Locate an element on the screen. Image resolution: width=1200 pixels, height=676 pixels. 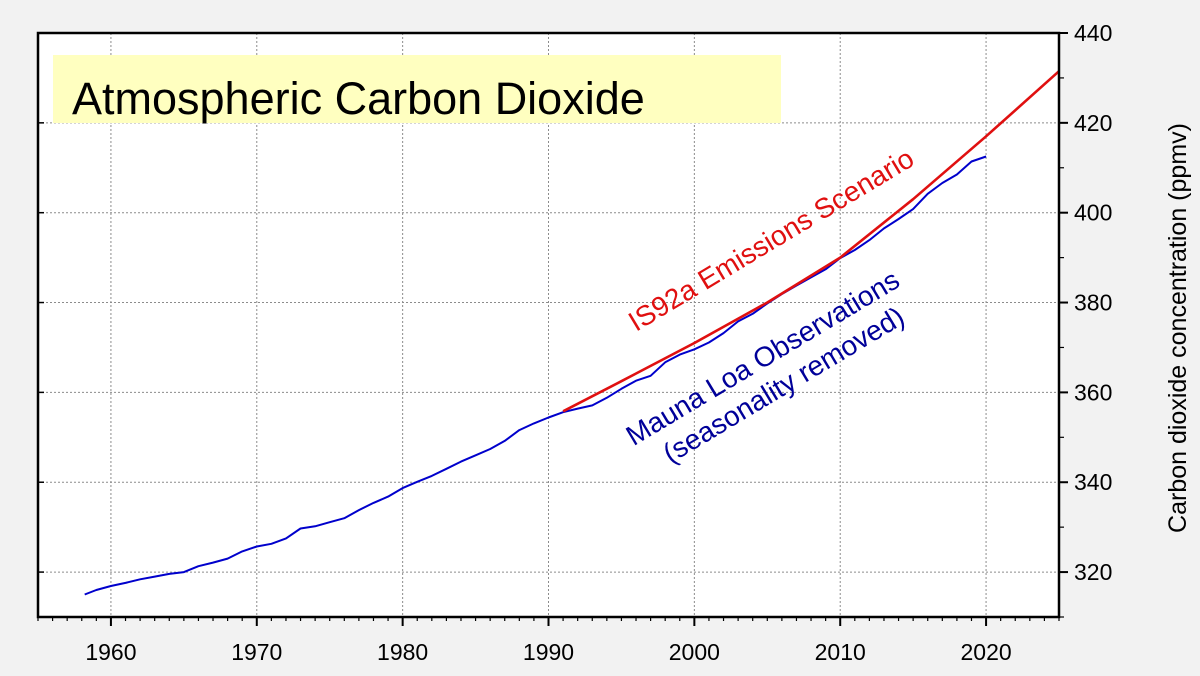
x-tick-label: 2010 is located at coordinates (840, 652).